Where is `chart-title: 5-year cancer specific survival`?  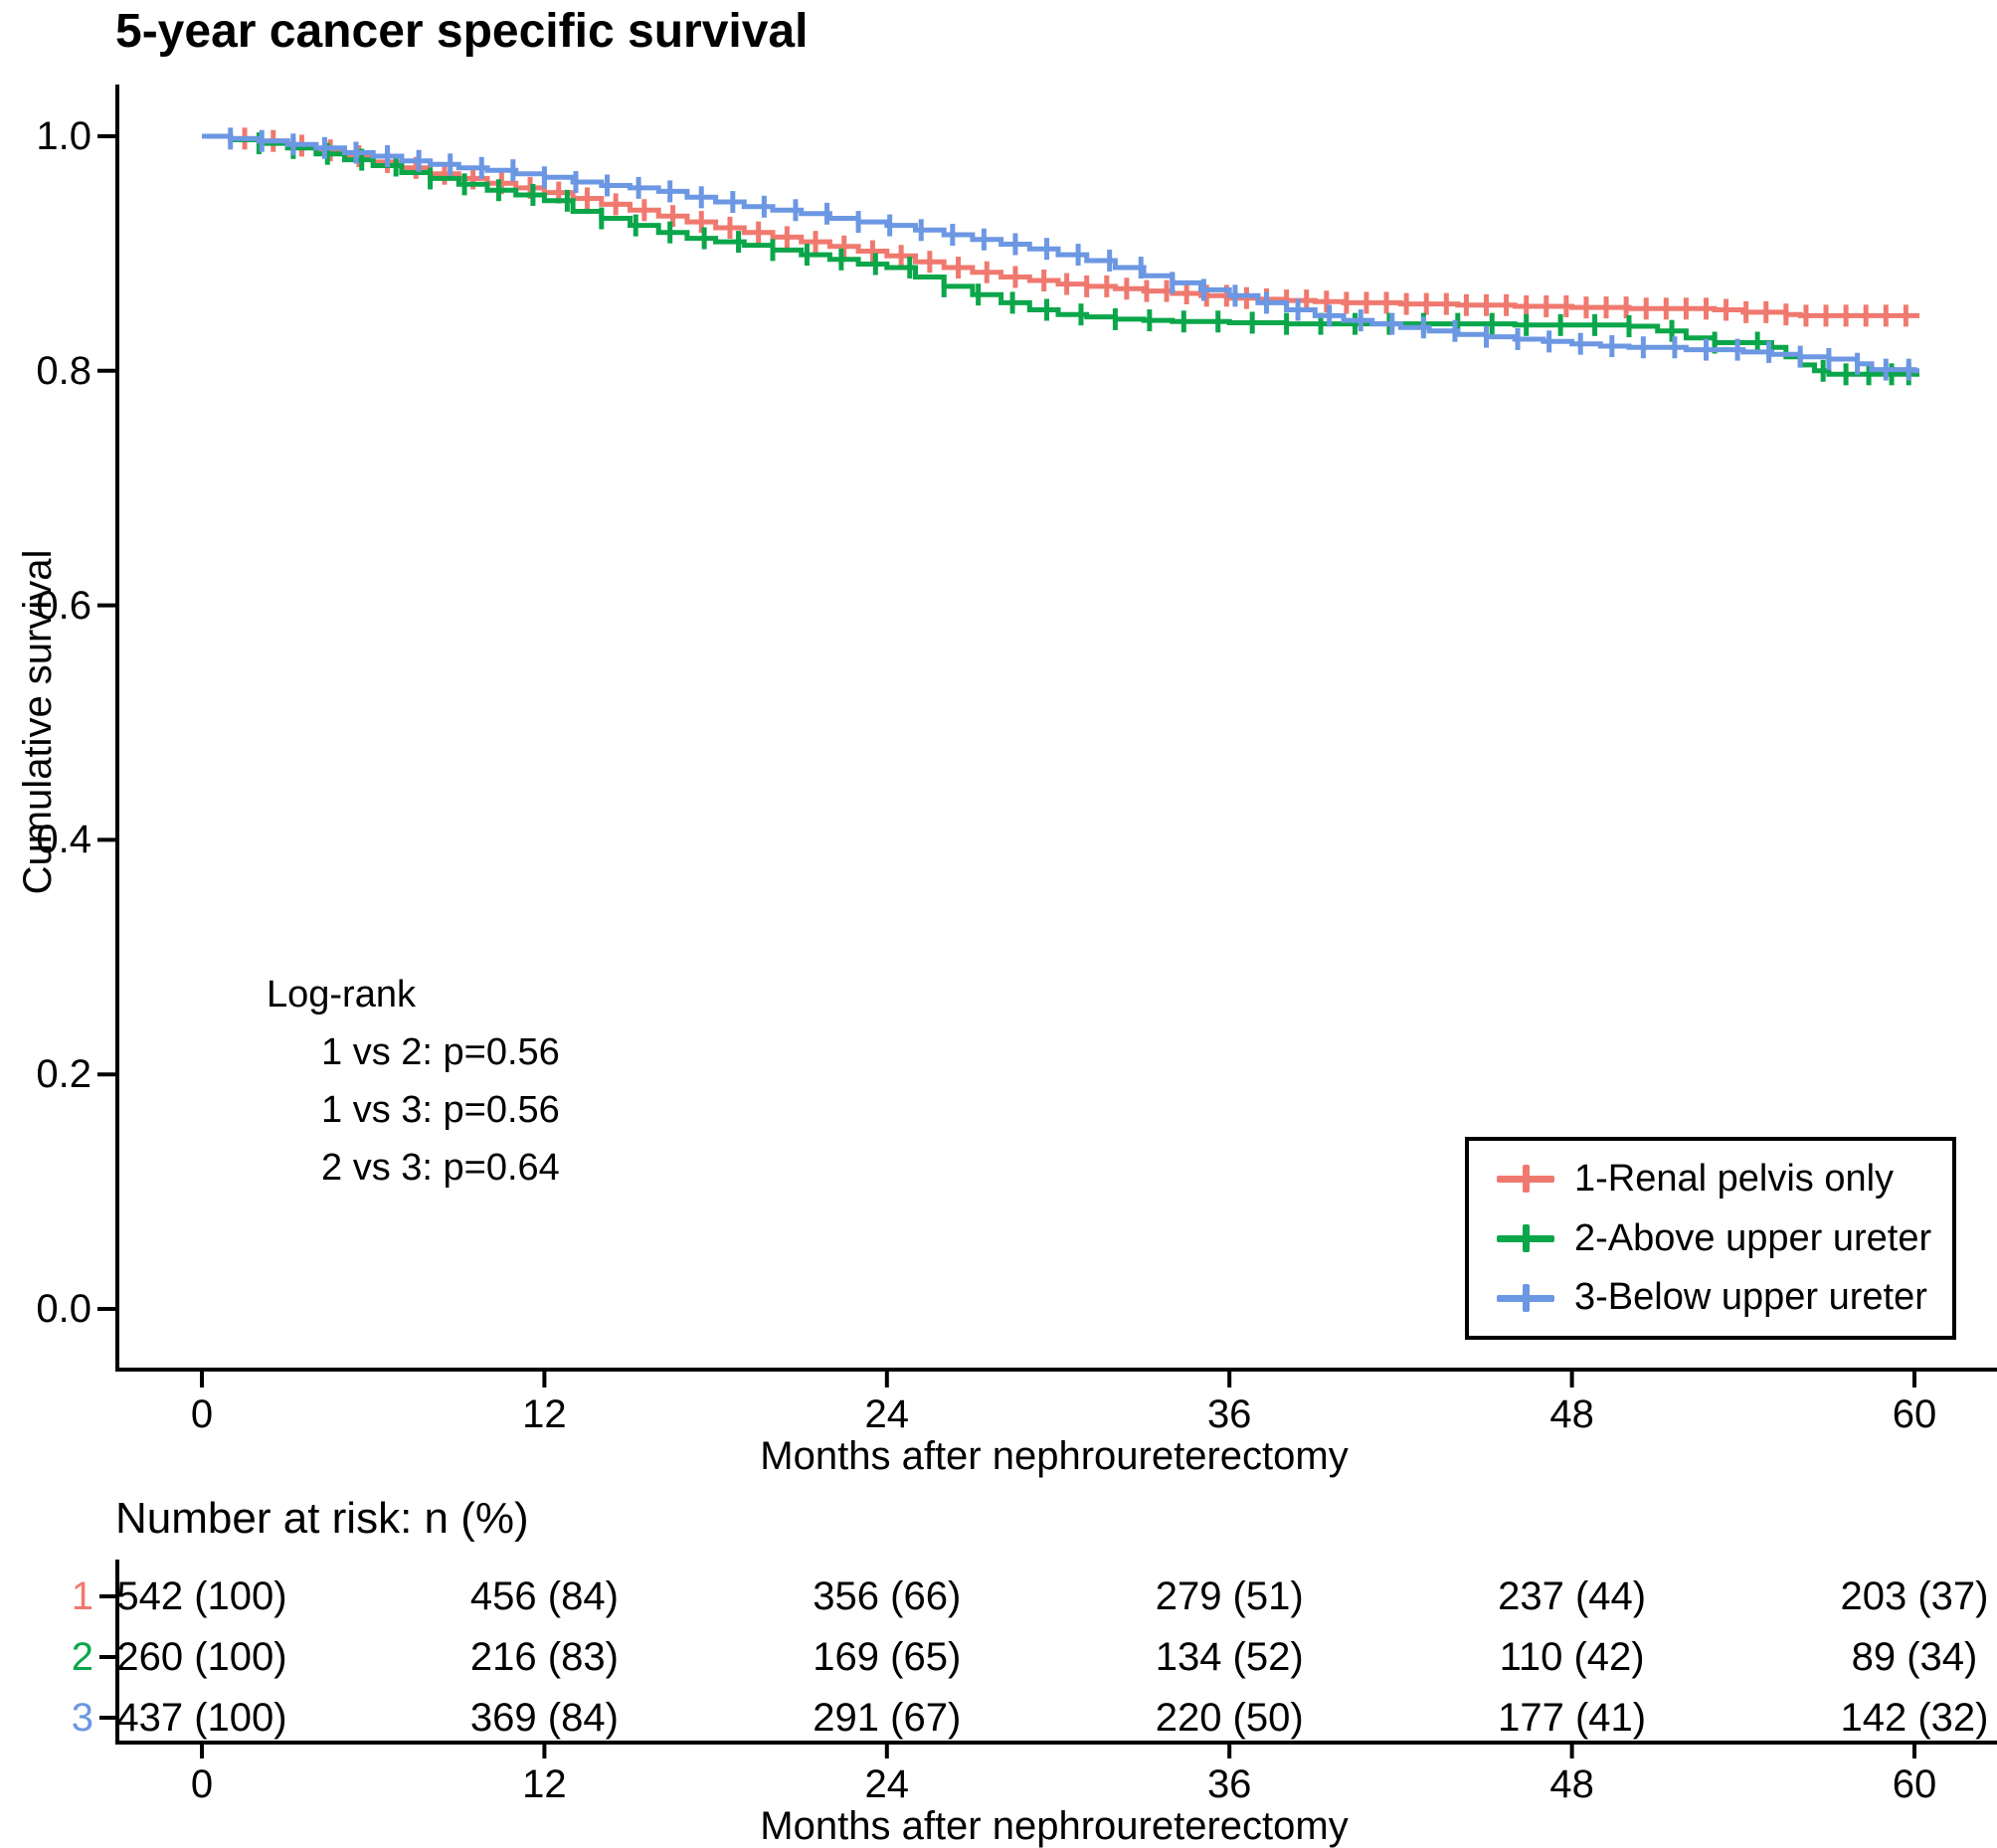
chart-title: 5-year cancer specific survival is located at coordinates (462, 31).